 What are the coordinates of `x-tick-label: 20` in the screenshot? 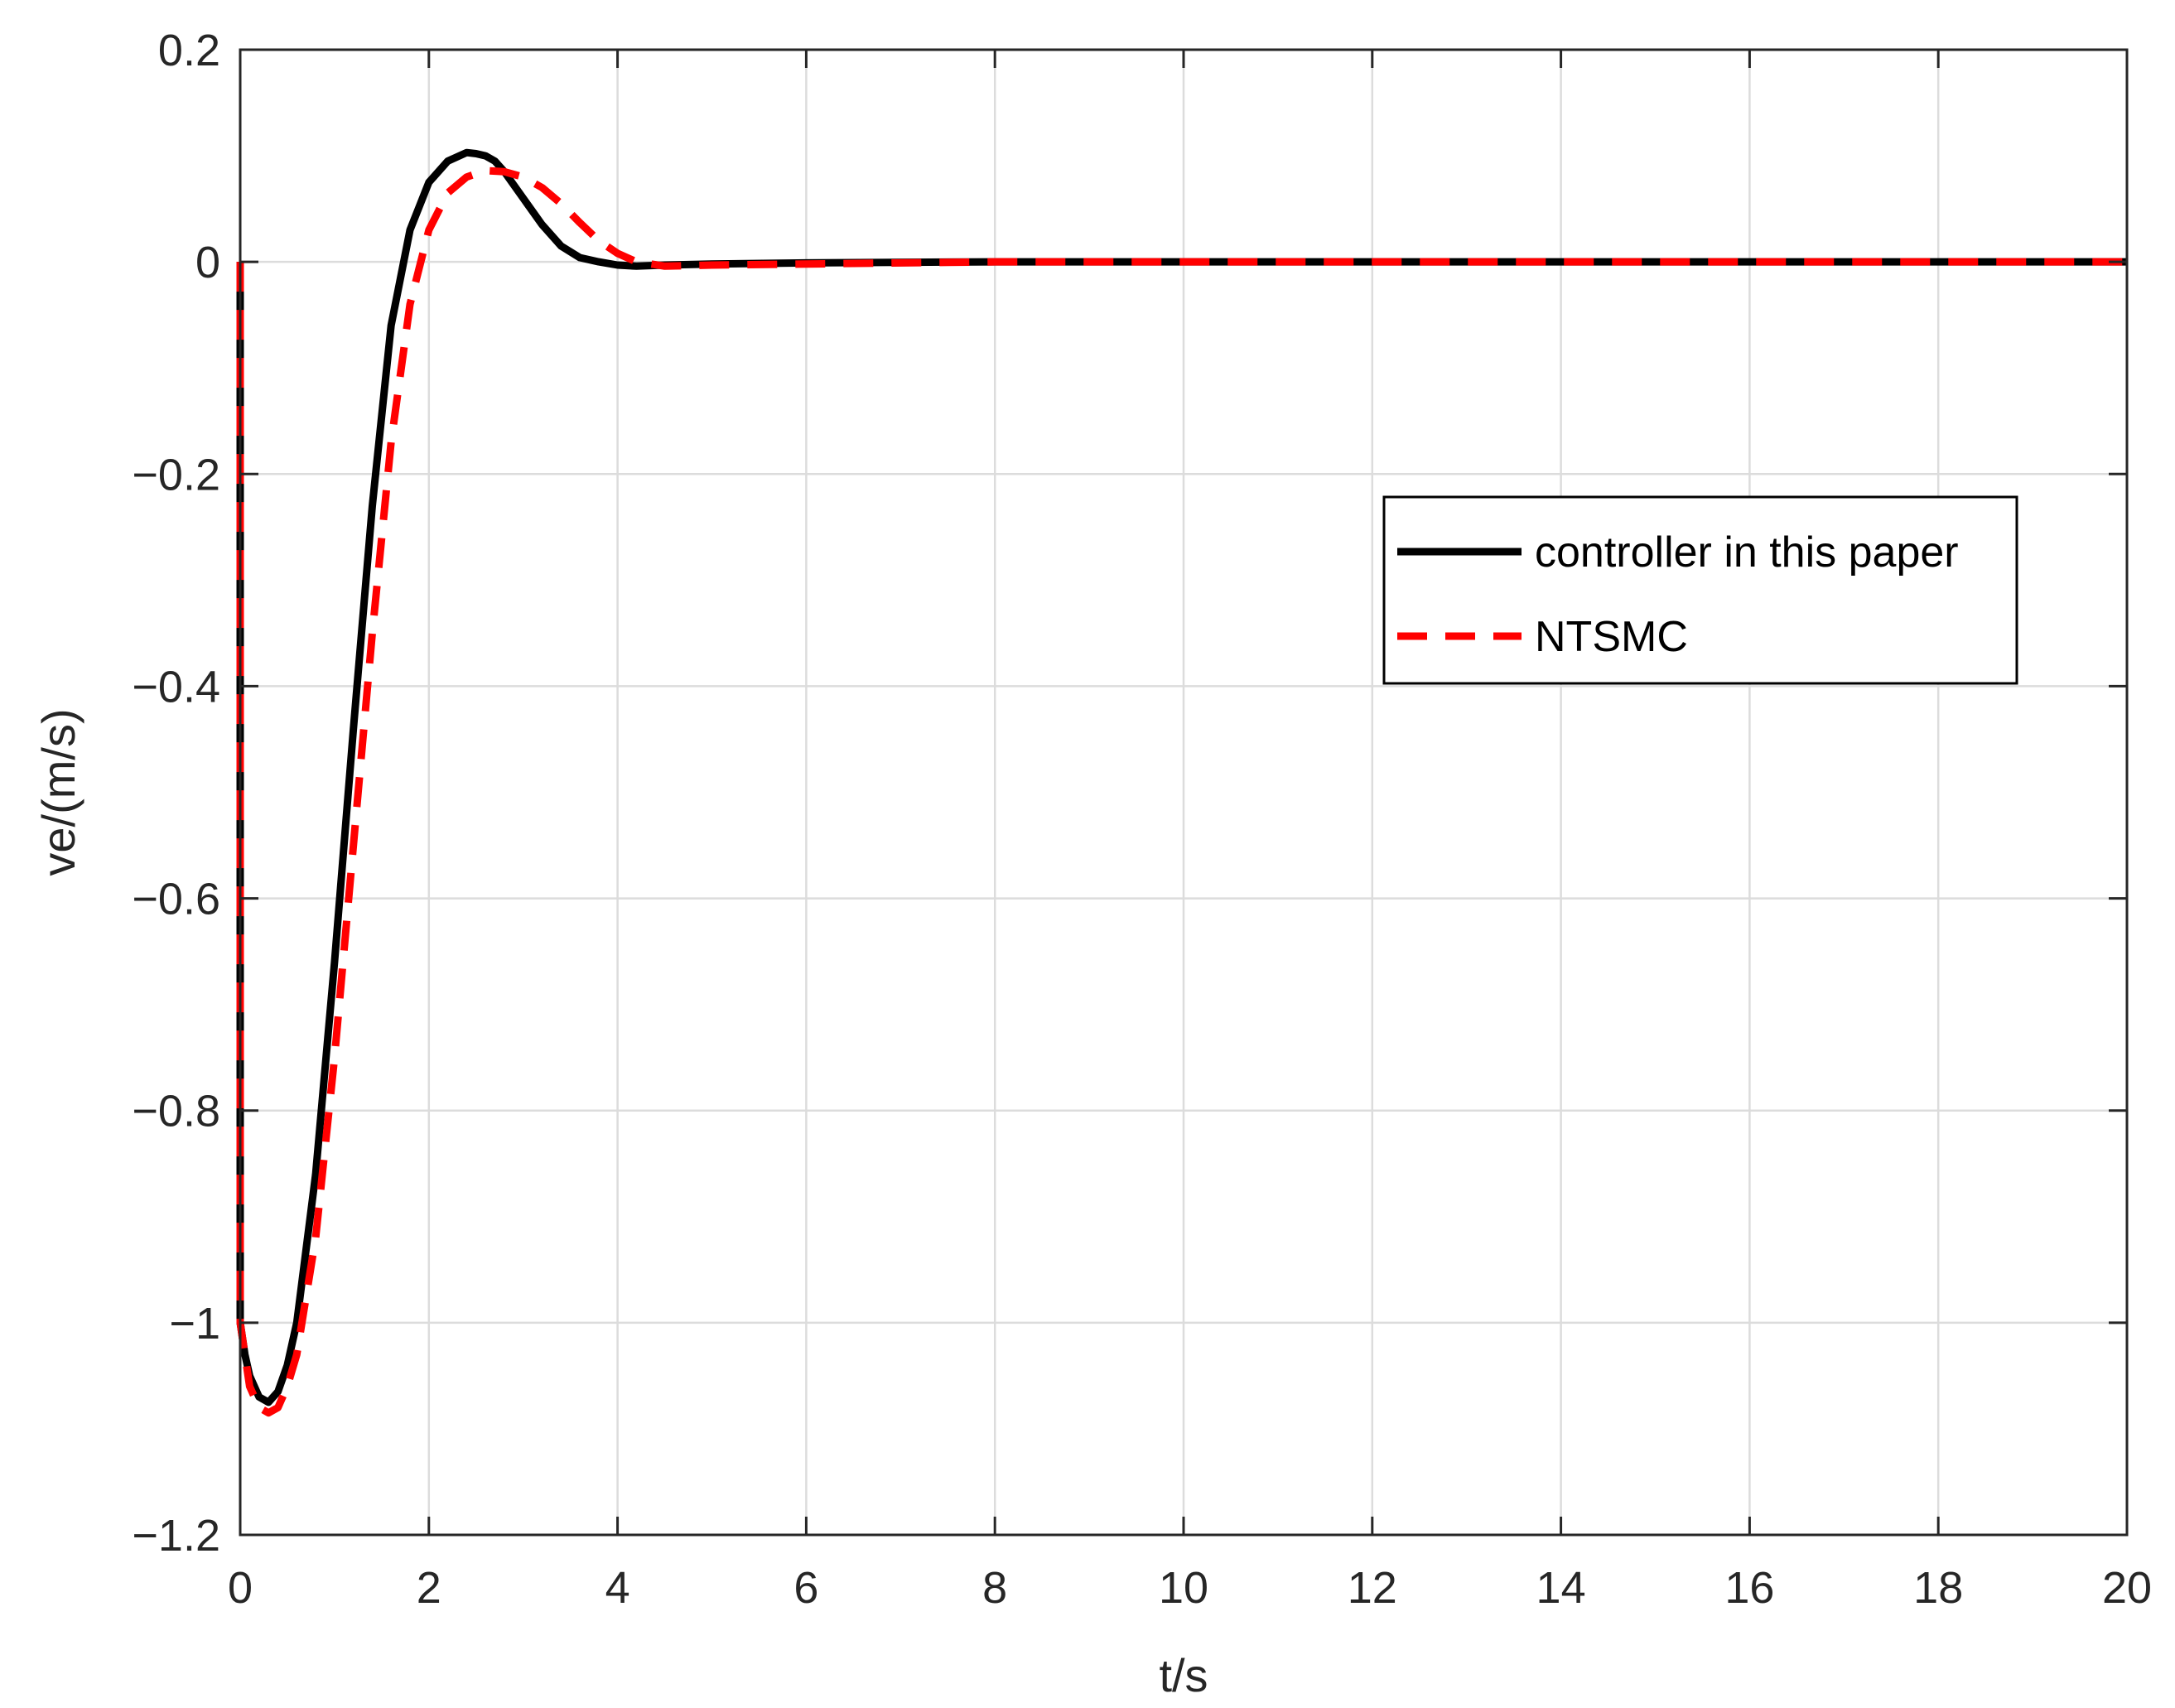 It's located at (2127, 1588).